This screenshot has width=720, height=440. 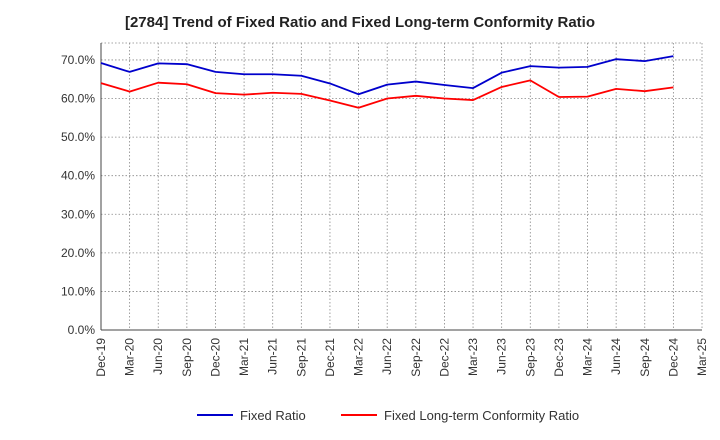 What do you see at coordinates (273, 415) in the screenshot?
I see `legend-label-0: Fixed Ratio` at bounding box center [273, 415].